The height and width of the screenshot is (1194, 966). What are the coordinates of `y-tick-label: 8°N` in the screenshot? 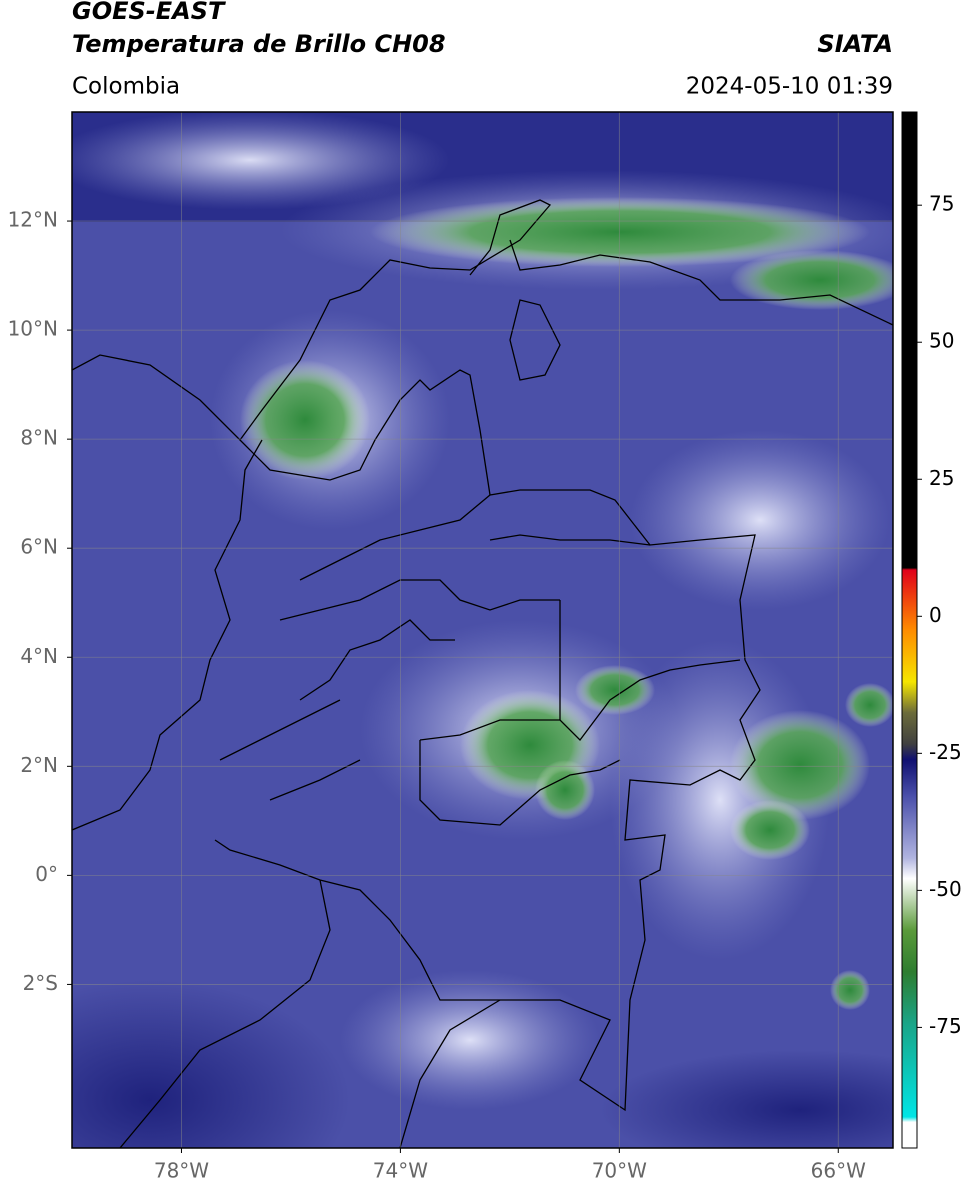 It's located at (39, 438).